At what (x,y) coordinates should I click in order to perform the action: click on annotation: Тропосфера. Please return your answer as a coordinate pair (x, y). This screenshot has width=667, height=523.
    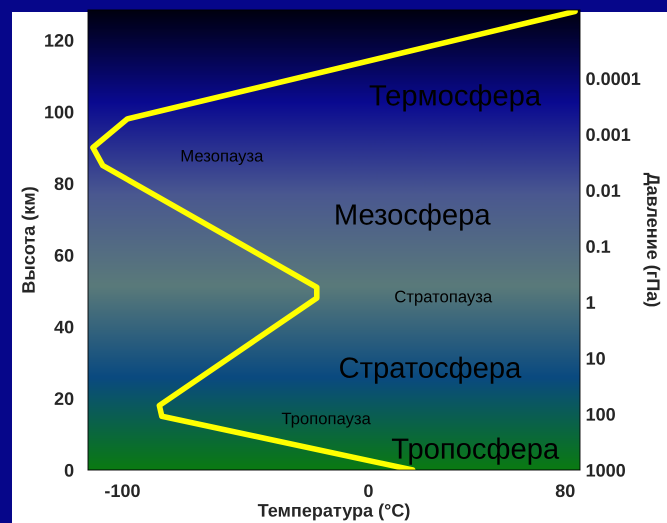
    Looking at the image, I should click on (476, 451).